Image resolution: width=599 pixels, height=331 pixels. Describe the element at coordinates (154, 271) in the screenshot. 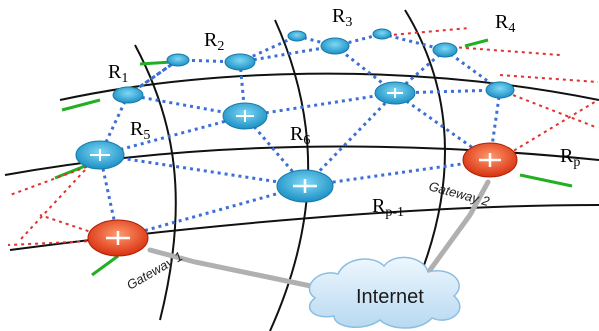

I see `gateway-1-label: Gateway 1` at that location.